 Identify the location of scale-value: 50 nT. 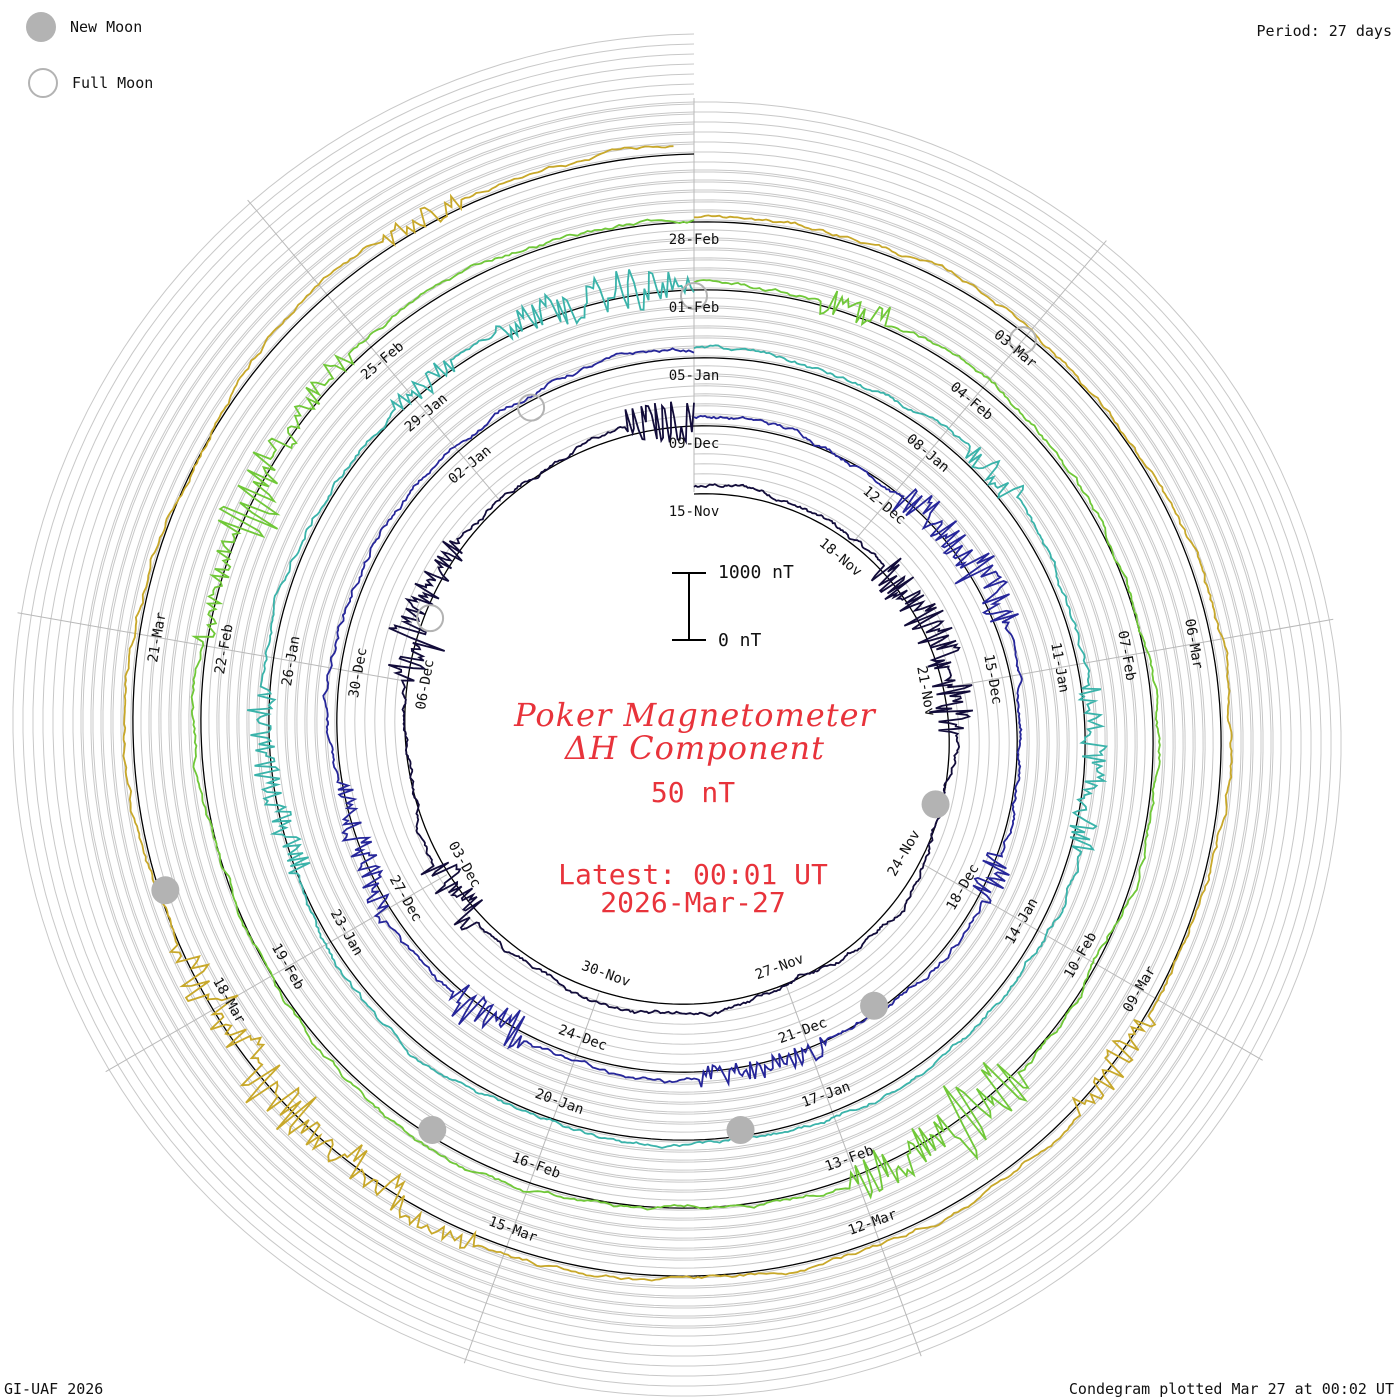
(693, 792).